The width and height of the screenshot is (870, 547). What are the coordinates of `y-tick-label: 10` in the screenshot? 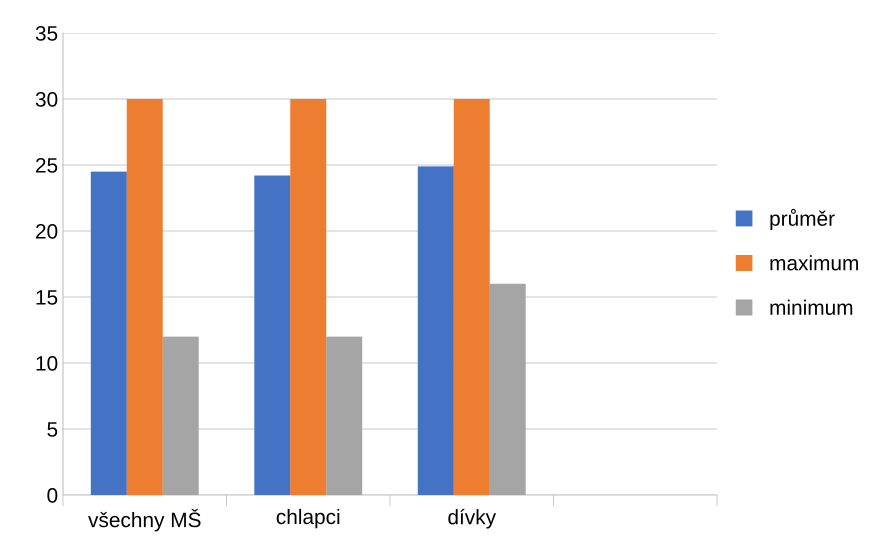 It's located at (47, 363).